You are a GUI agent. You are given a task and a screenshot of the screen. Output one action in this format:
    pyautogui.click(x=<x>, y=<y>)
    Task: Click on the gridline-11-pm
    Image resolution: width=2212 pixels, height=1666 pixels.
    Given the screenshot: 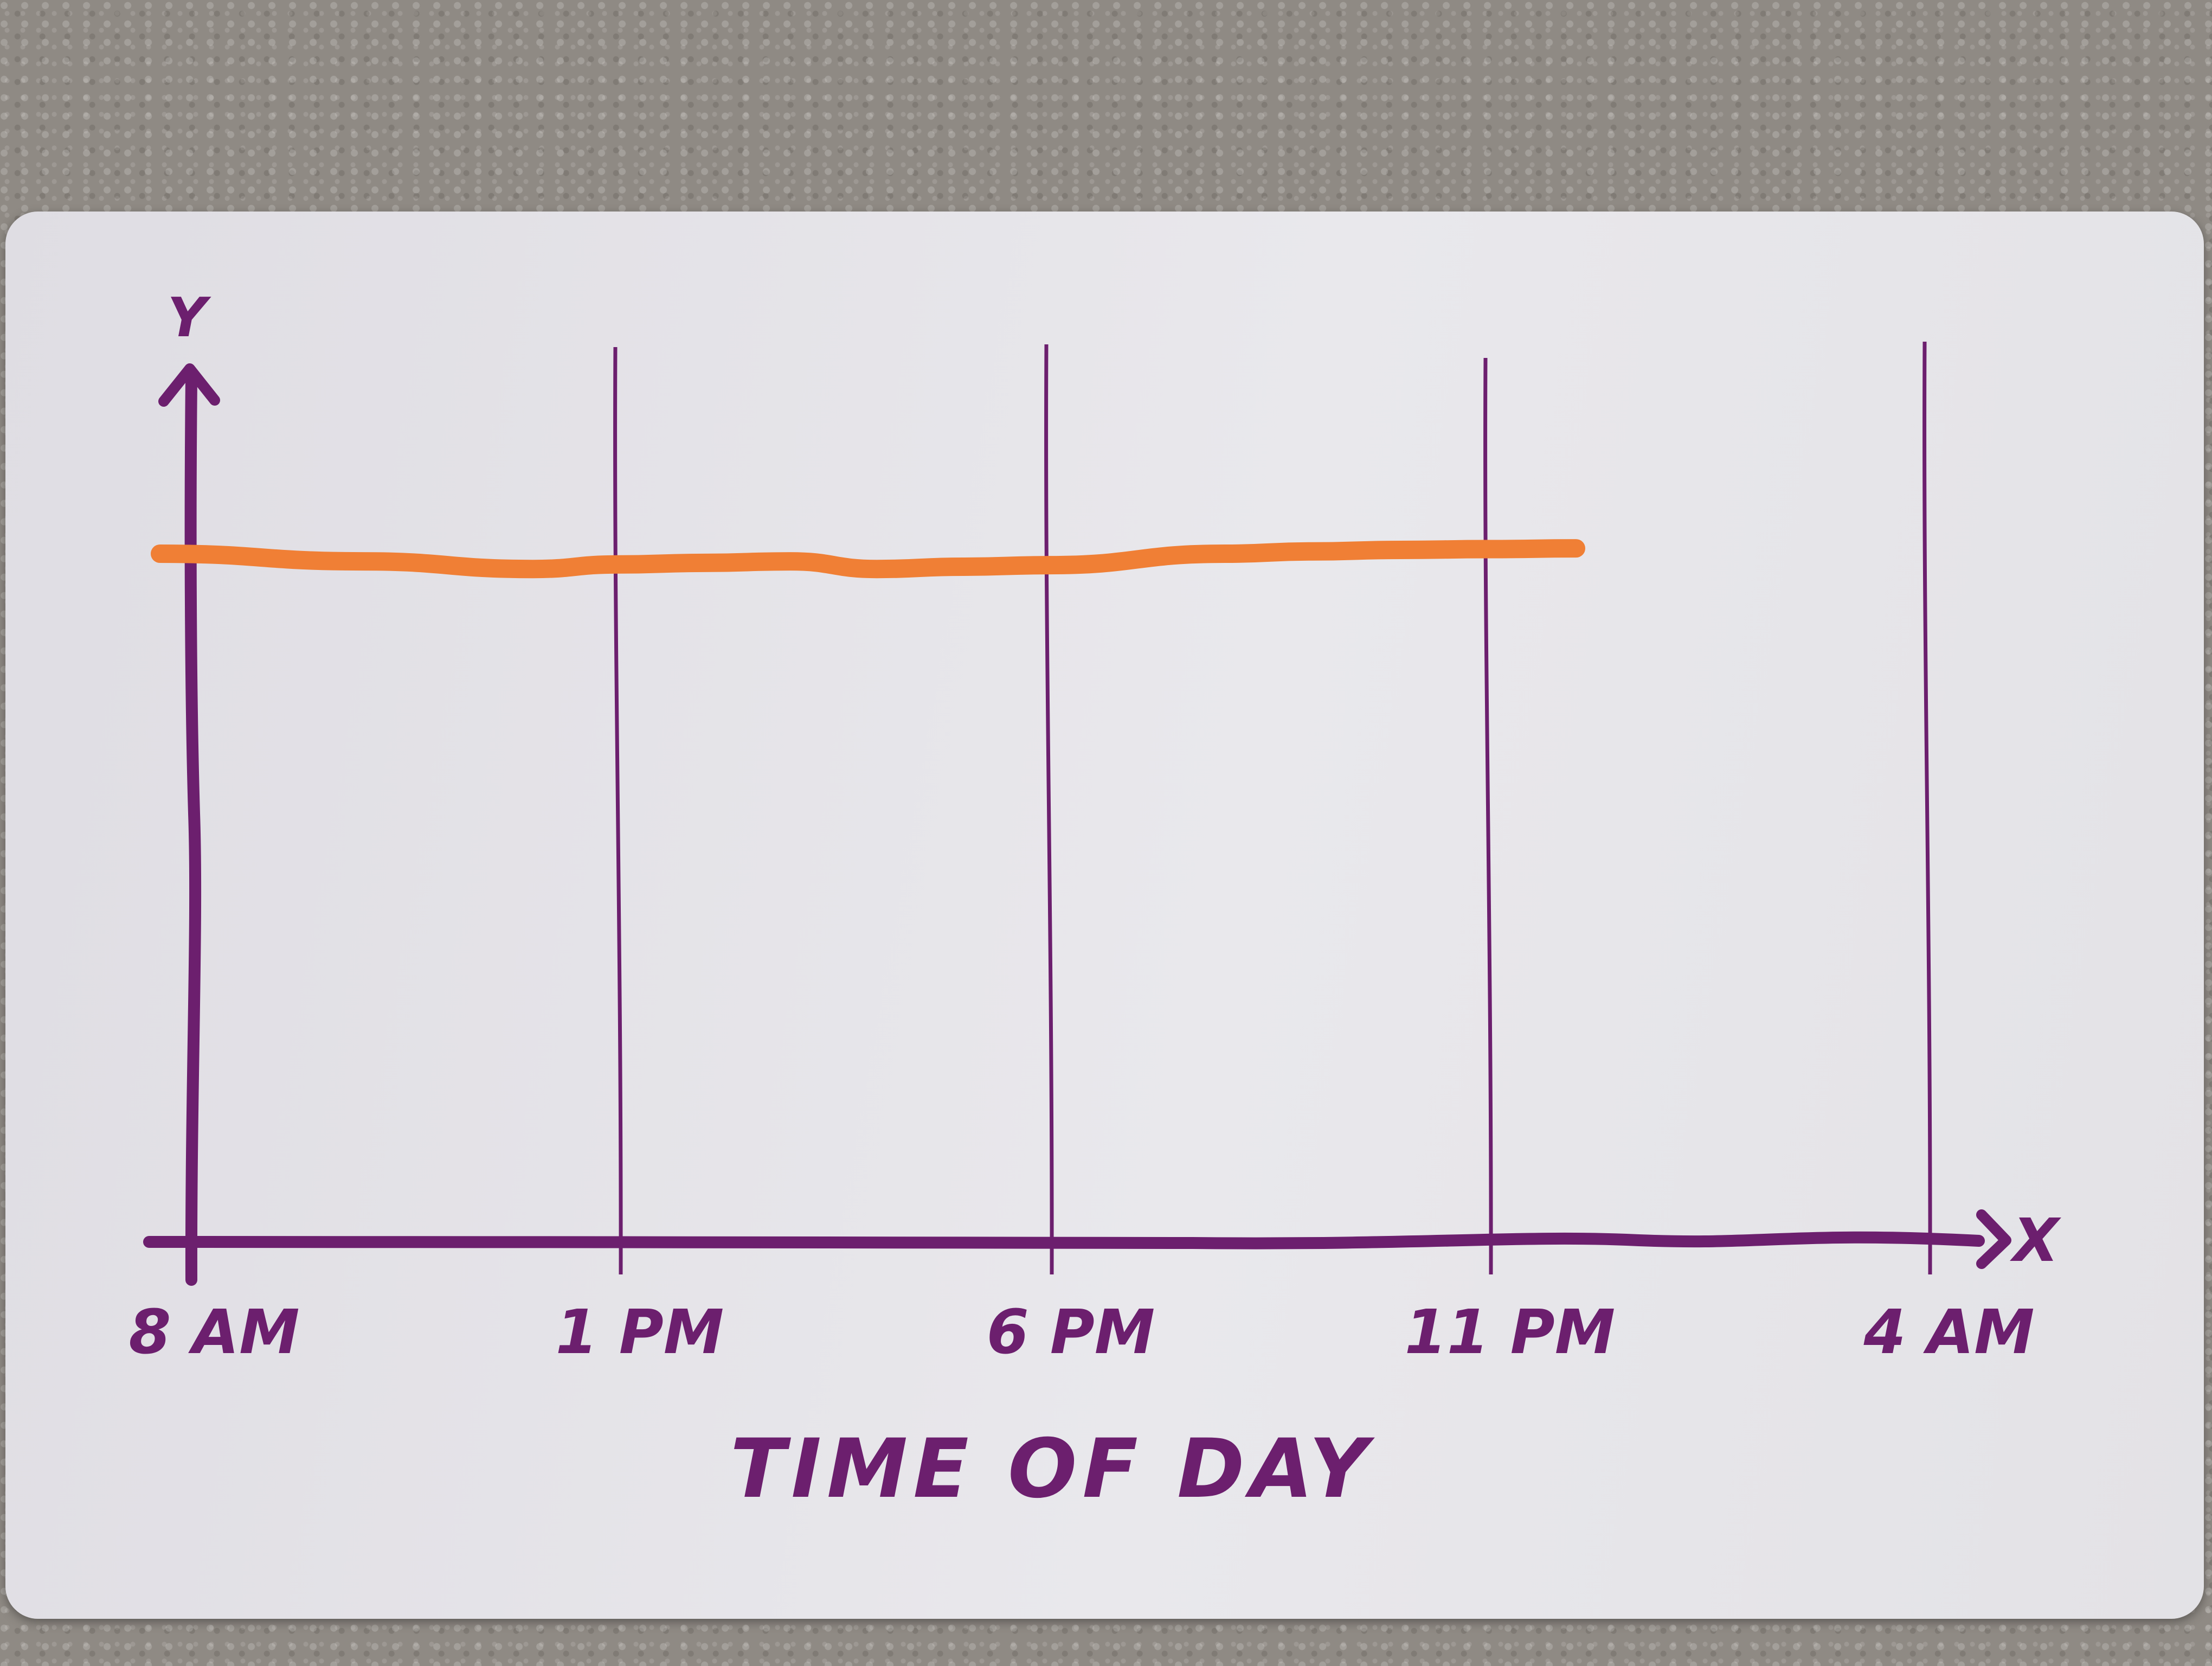 What is the action you would take?
    pyautogui.click(x=1488, y=816)
    